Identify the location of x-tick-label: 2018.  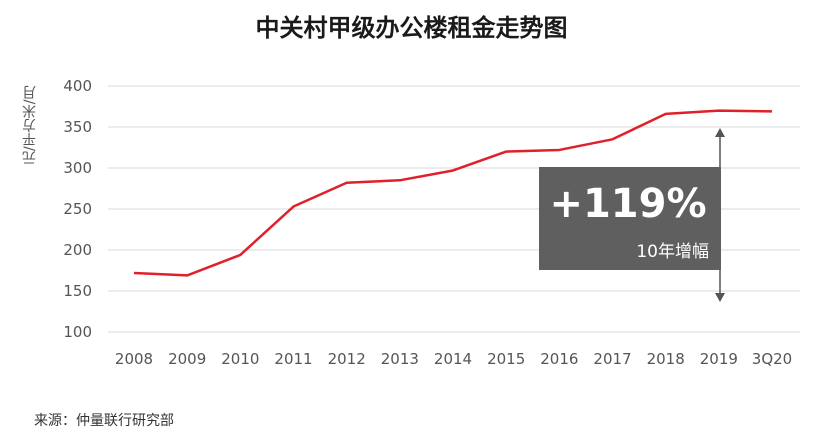
(666, 359).